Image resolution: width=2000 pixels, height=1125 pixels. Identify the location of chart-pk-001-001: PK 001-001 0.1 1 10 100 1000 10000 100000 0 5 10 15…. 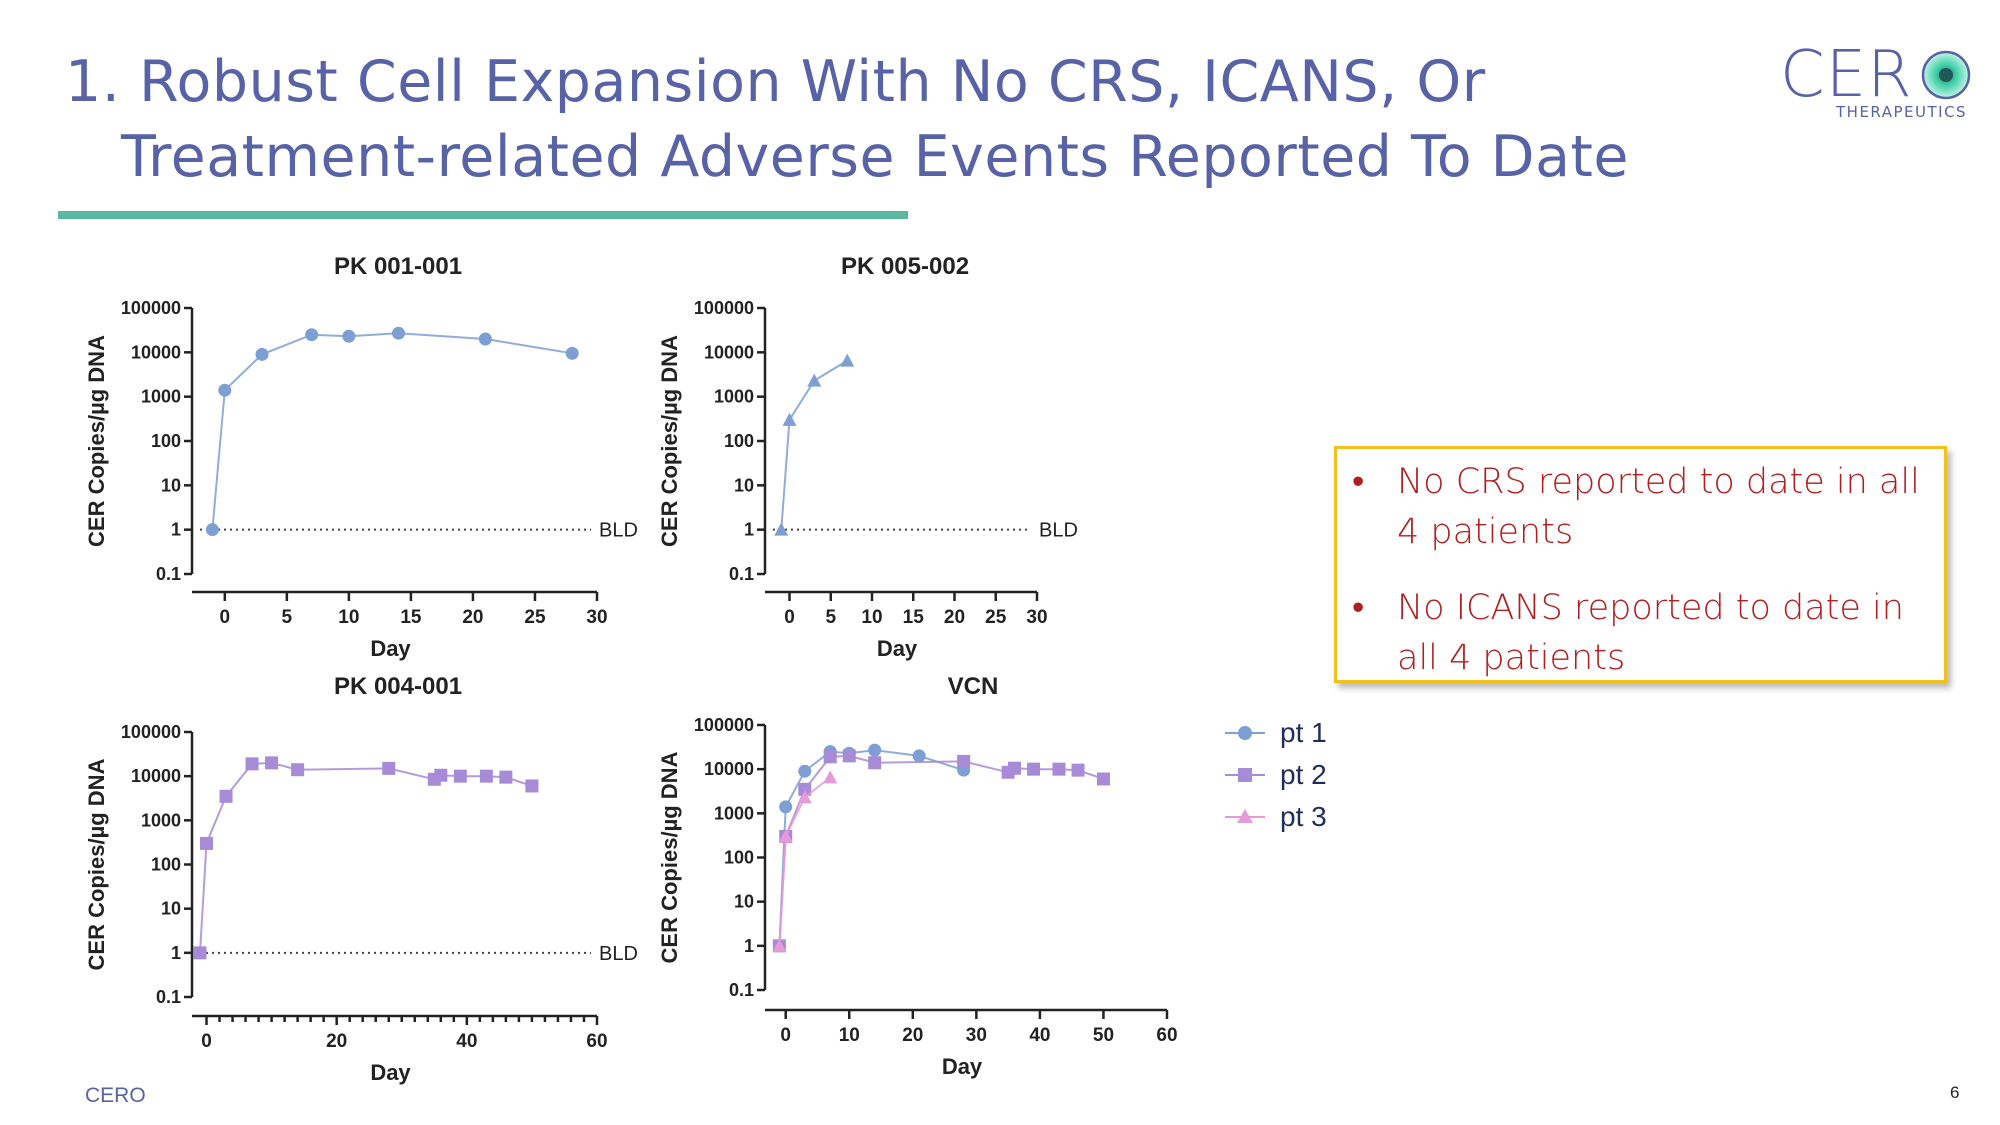
(361, 457).